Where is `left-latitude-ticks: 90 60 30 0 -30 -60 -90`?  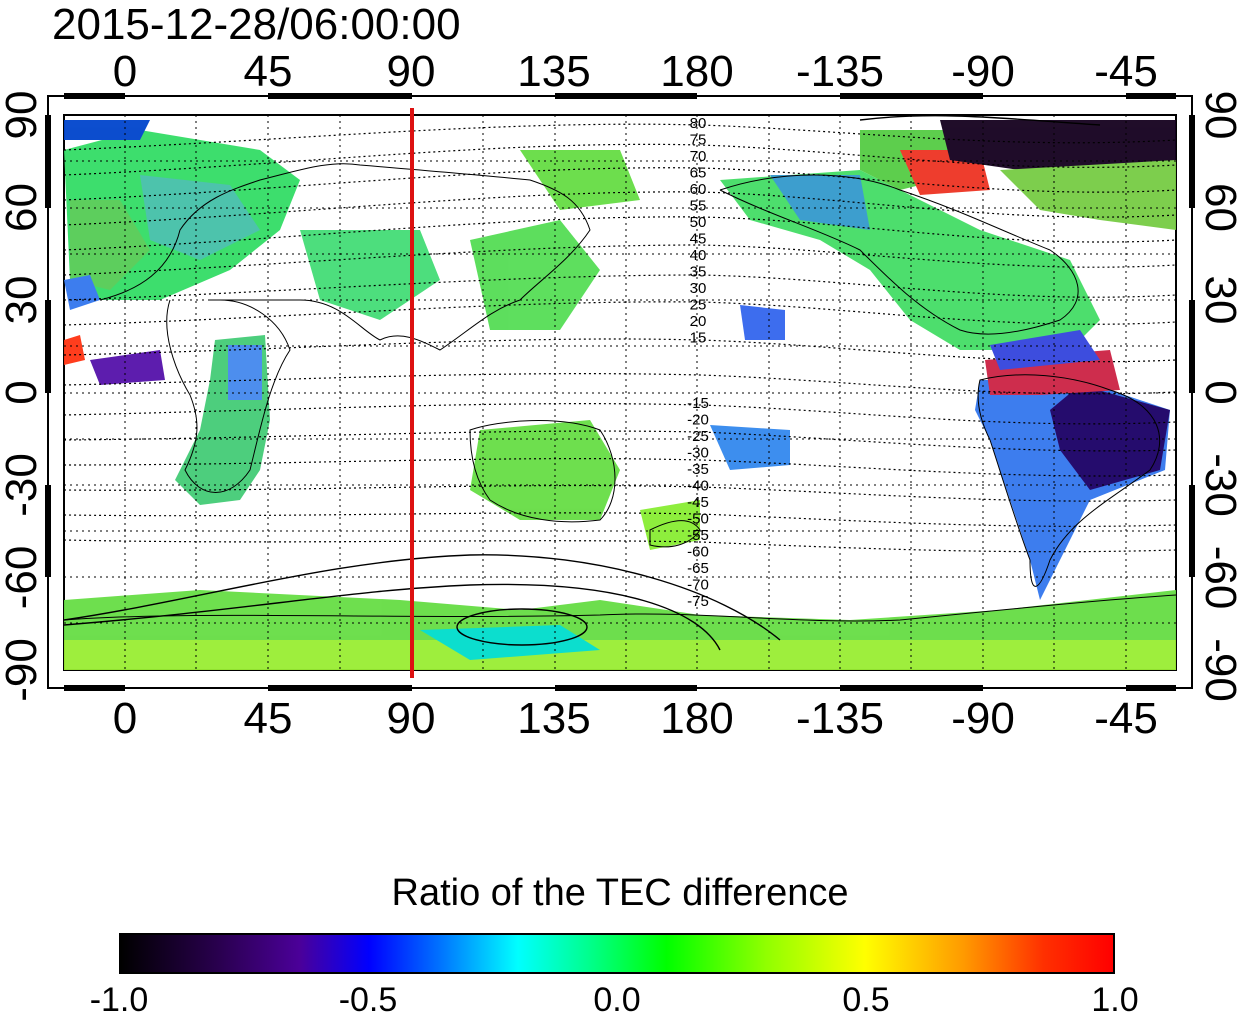 left-latitude-ticks: 90 60 30 0 -30 -60 -90 is located at coordinates (23, 396).